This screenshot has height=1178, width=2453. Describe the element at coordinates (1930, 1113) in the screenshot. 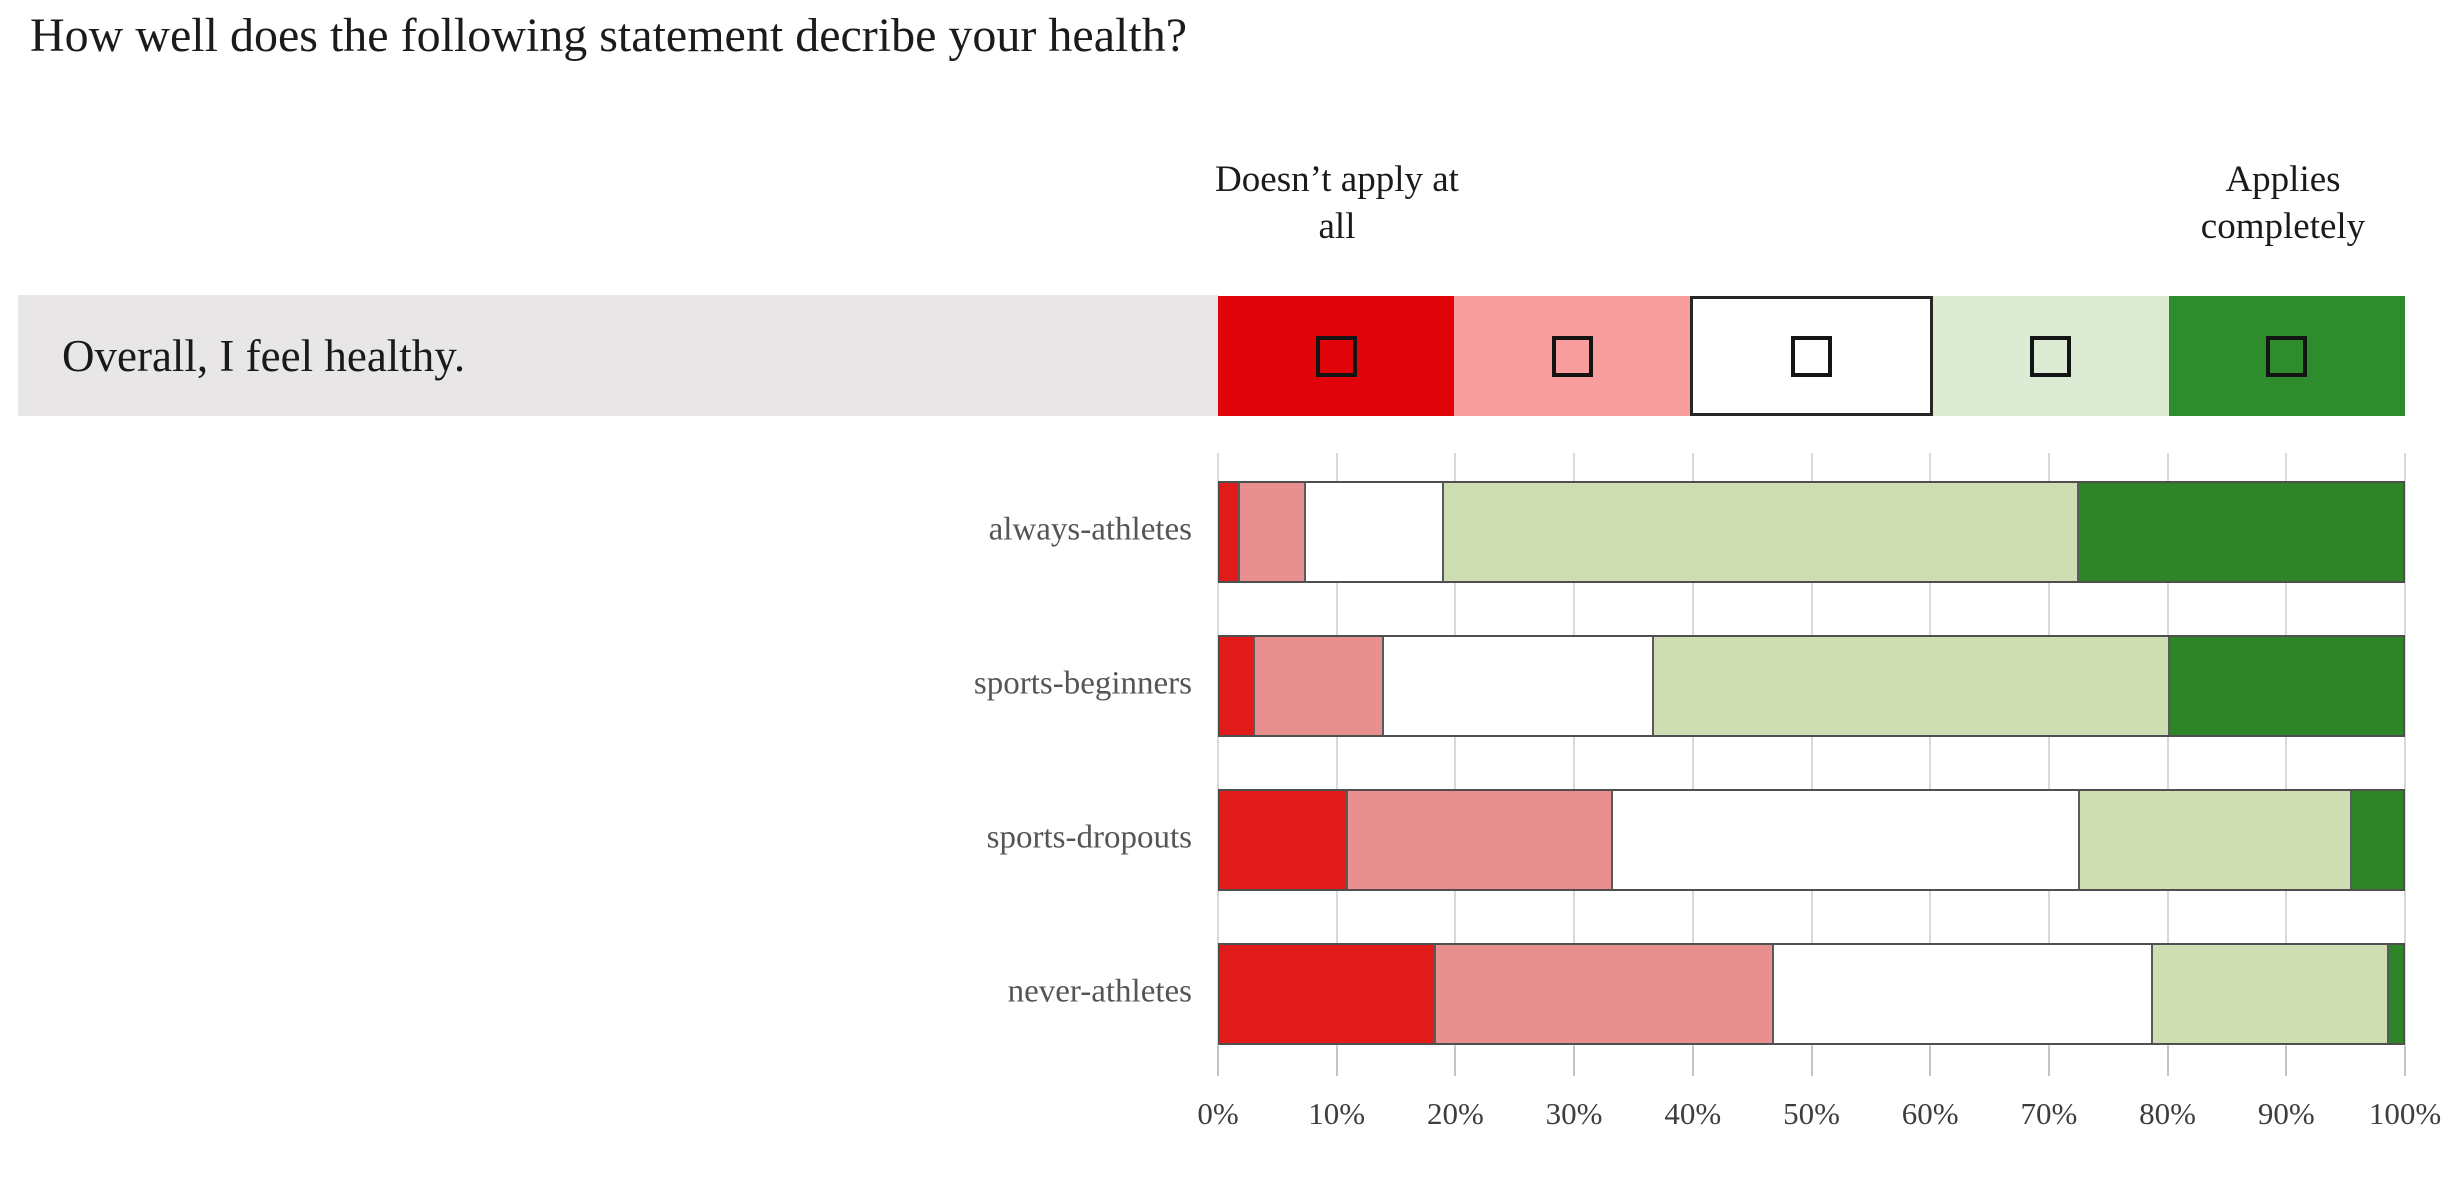

I see `x-tick-label: 60%` at that location.